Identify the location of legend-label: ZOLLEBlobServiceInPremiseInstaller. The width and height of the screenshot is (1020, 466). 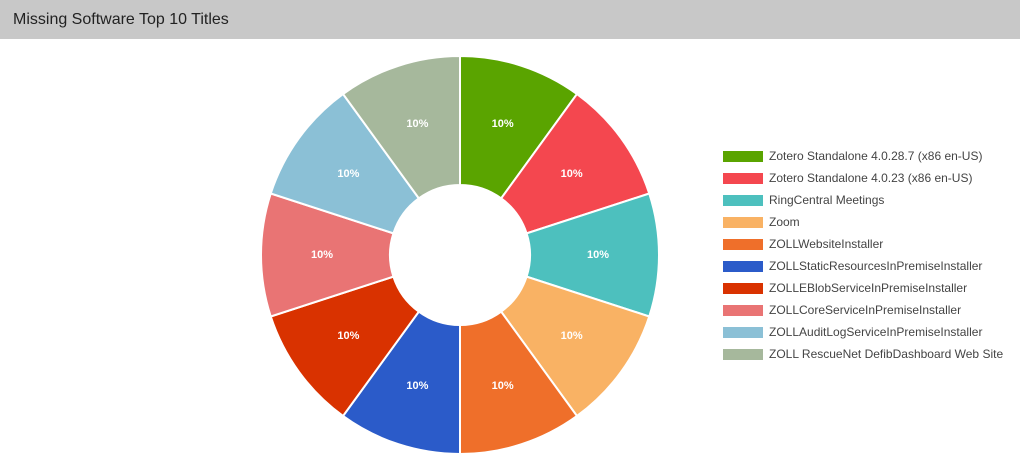
(868, 288).